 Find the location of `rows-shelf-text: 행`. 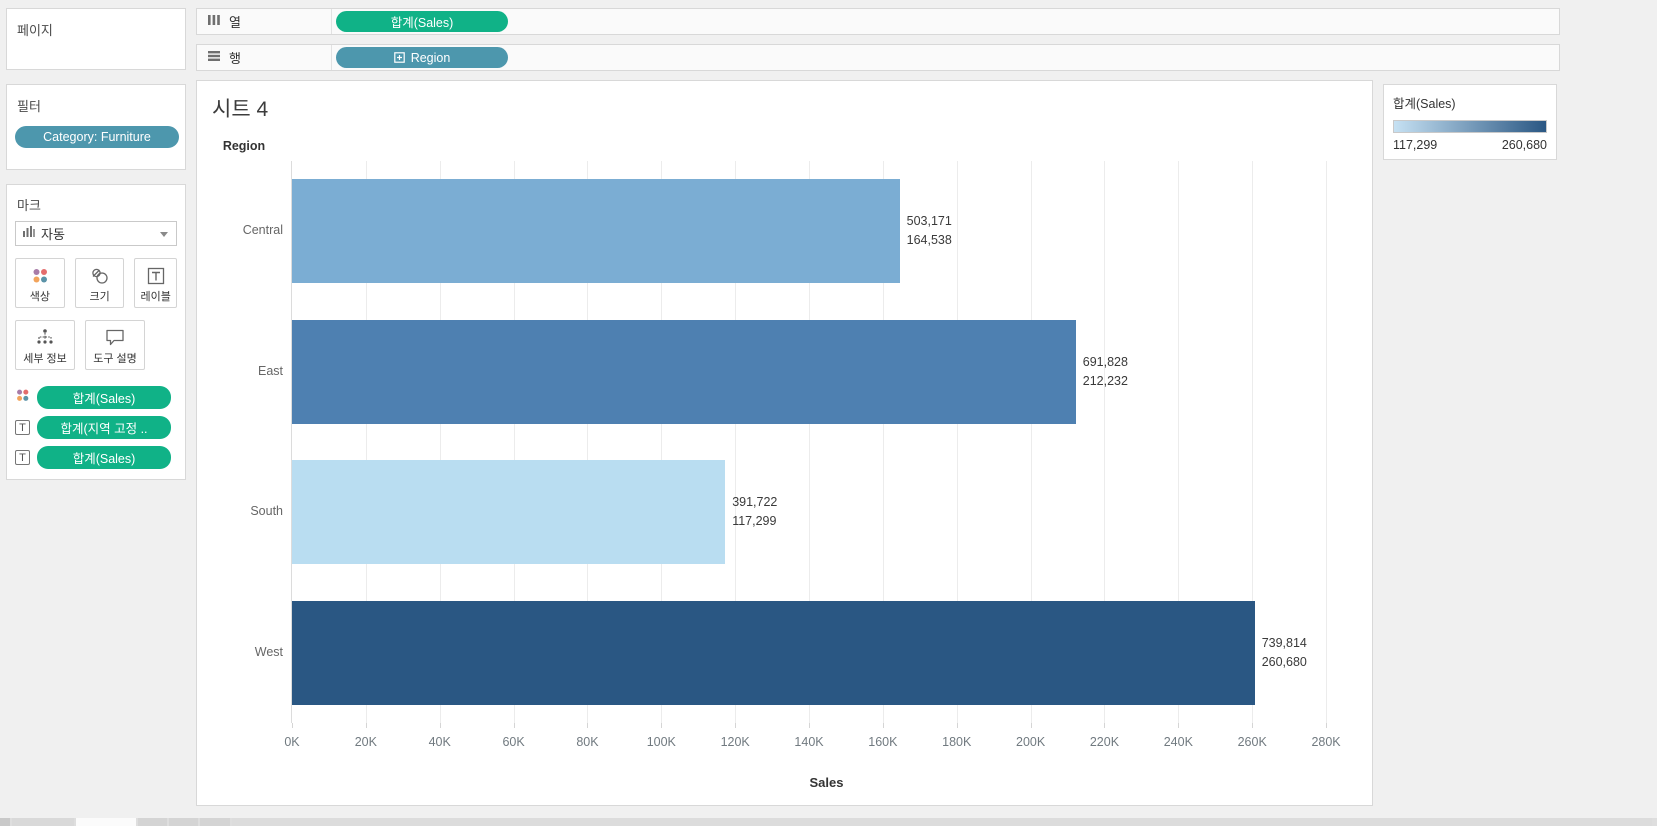

rows-shelf-text: 행 is located at coordinates (235, 58).